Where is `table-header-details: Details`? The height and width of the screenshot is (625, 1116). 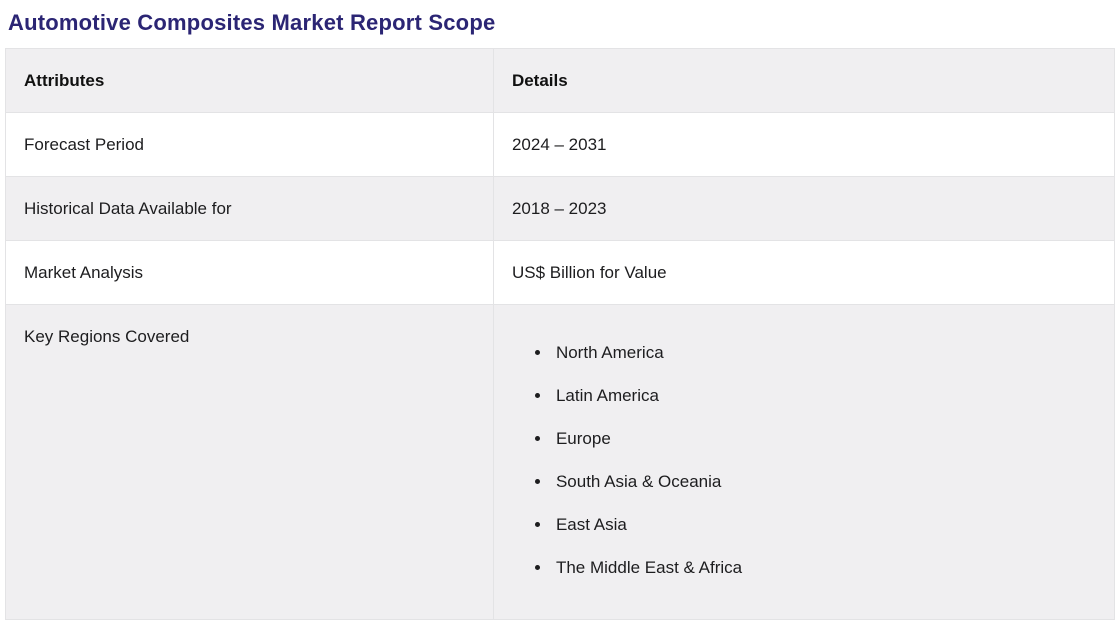 table-header-details: Details is located at coordinates (804, 80).